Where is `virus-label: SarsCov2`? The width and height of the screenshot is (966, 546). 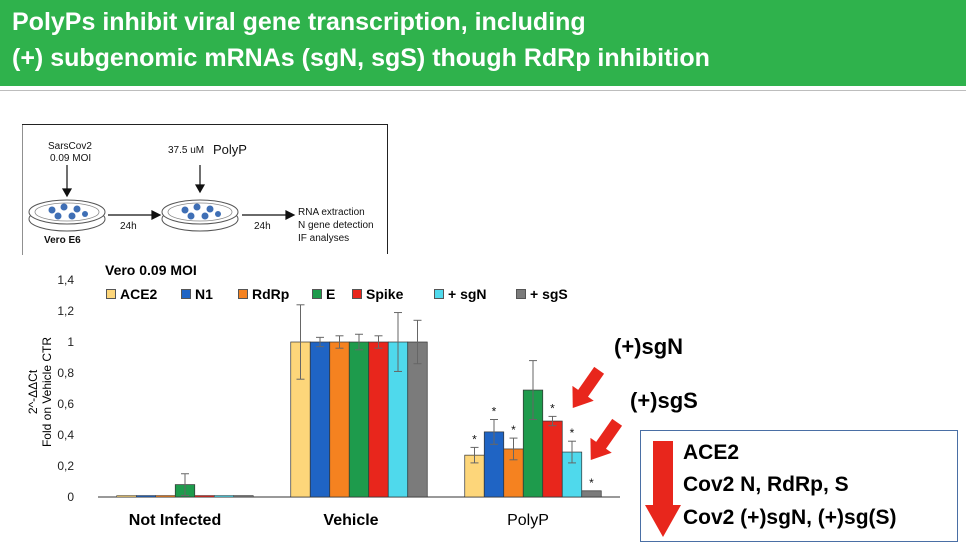
virus-label: SarsCov2 is located at coordinates (70, 146).